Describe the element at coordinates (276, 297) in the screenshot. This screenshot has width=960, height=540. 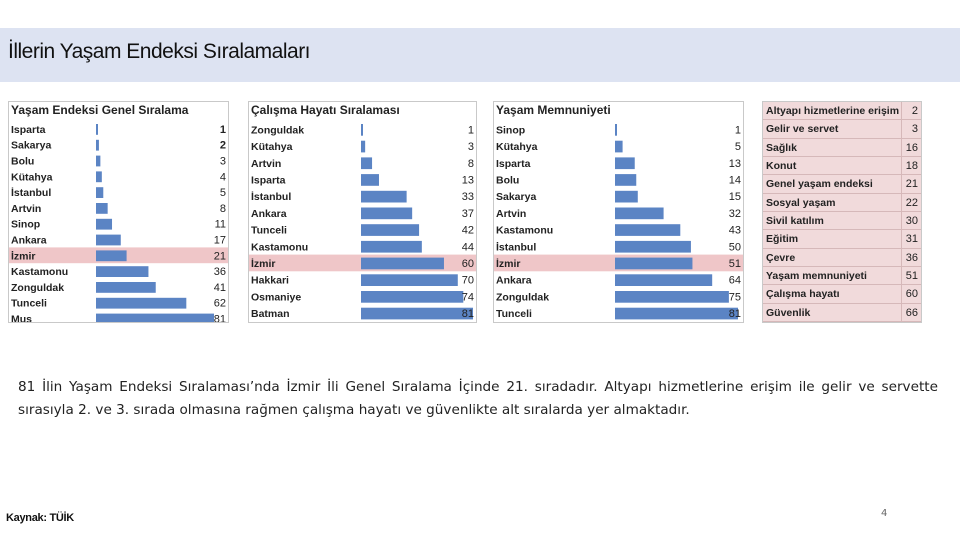
I see `category-label: Osmaniye` at that location.